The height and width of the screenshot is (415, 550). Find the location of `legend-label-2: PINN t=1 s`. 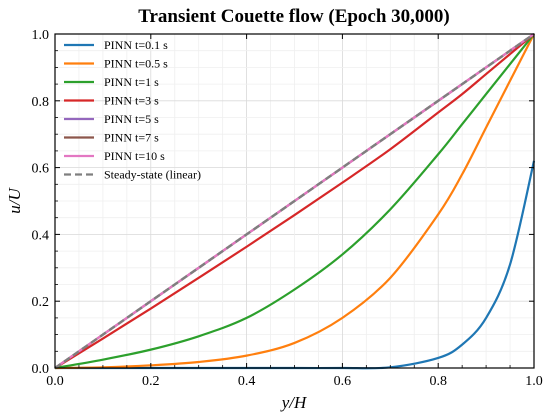

legend-label-2: PINN t=1 s is located at coordinates (131, 82).